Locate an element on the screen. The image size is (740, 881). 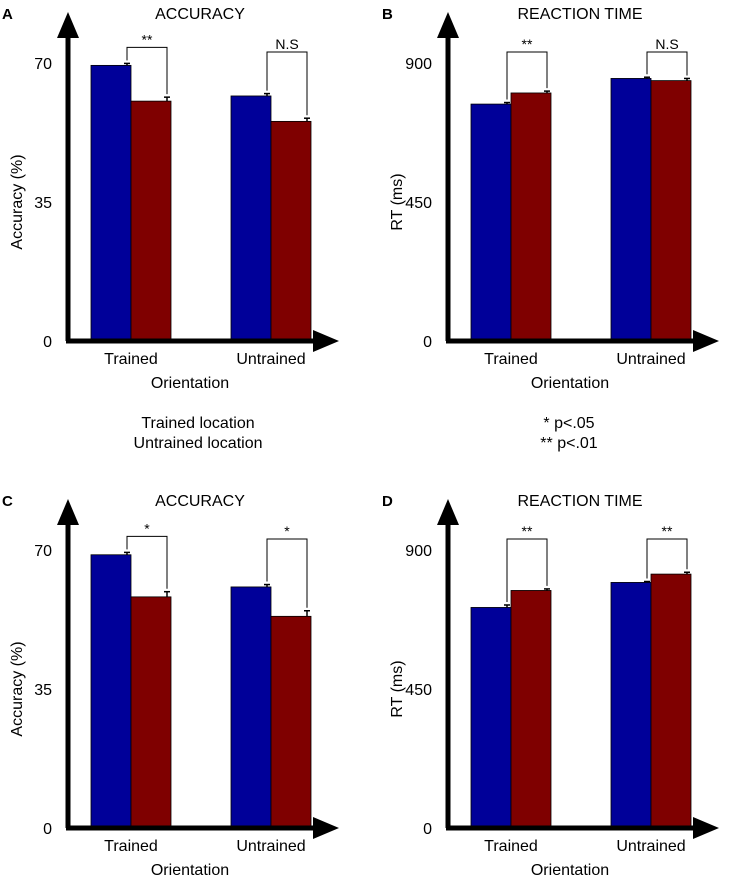
panel-label: C is located at coordinates (7, 501).